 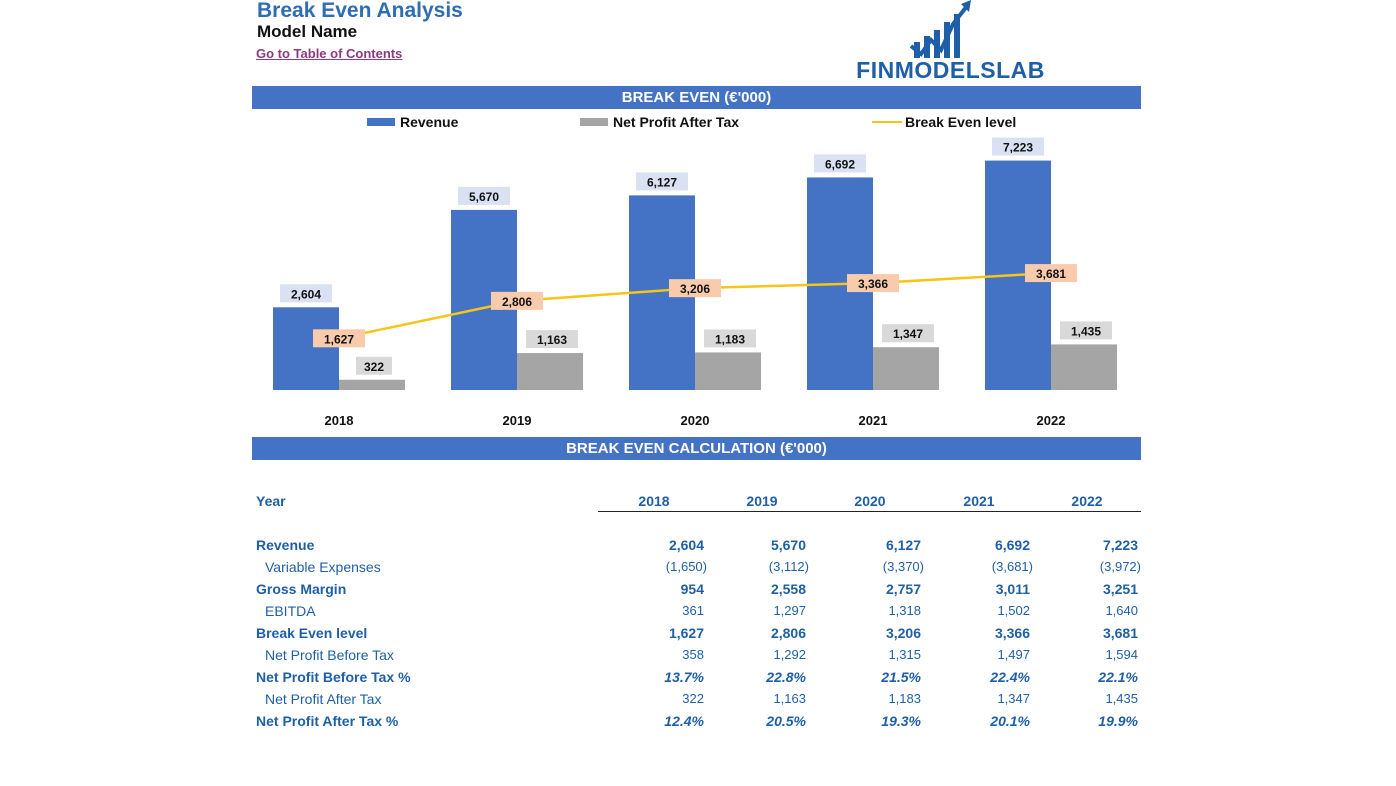 What do you see at coordinates (960, 122) in the screenshot?
I see `legend-break-even-label: Break Even level` at bounding box center [960, 122].